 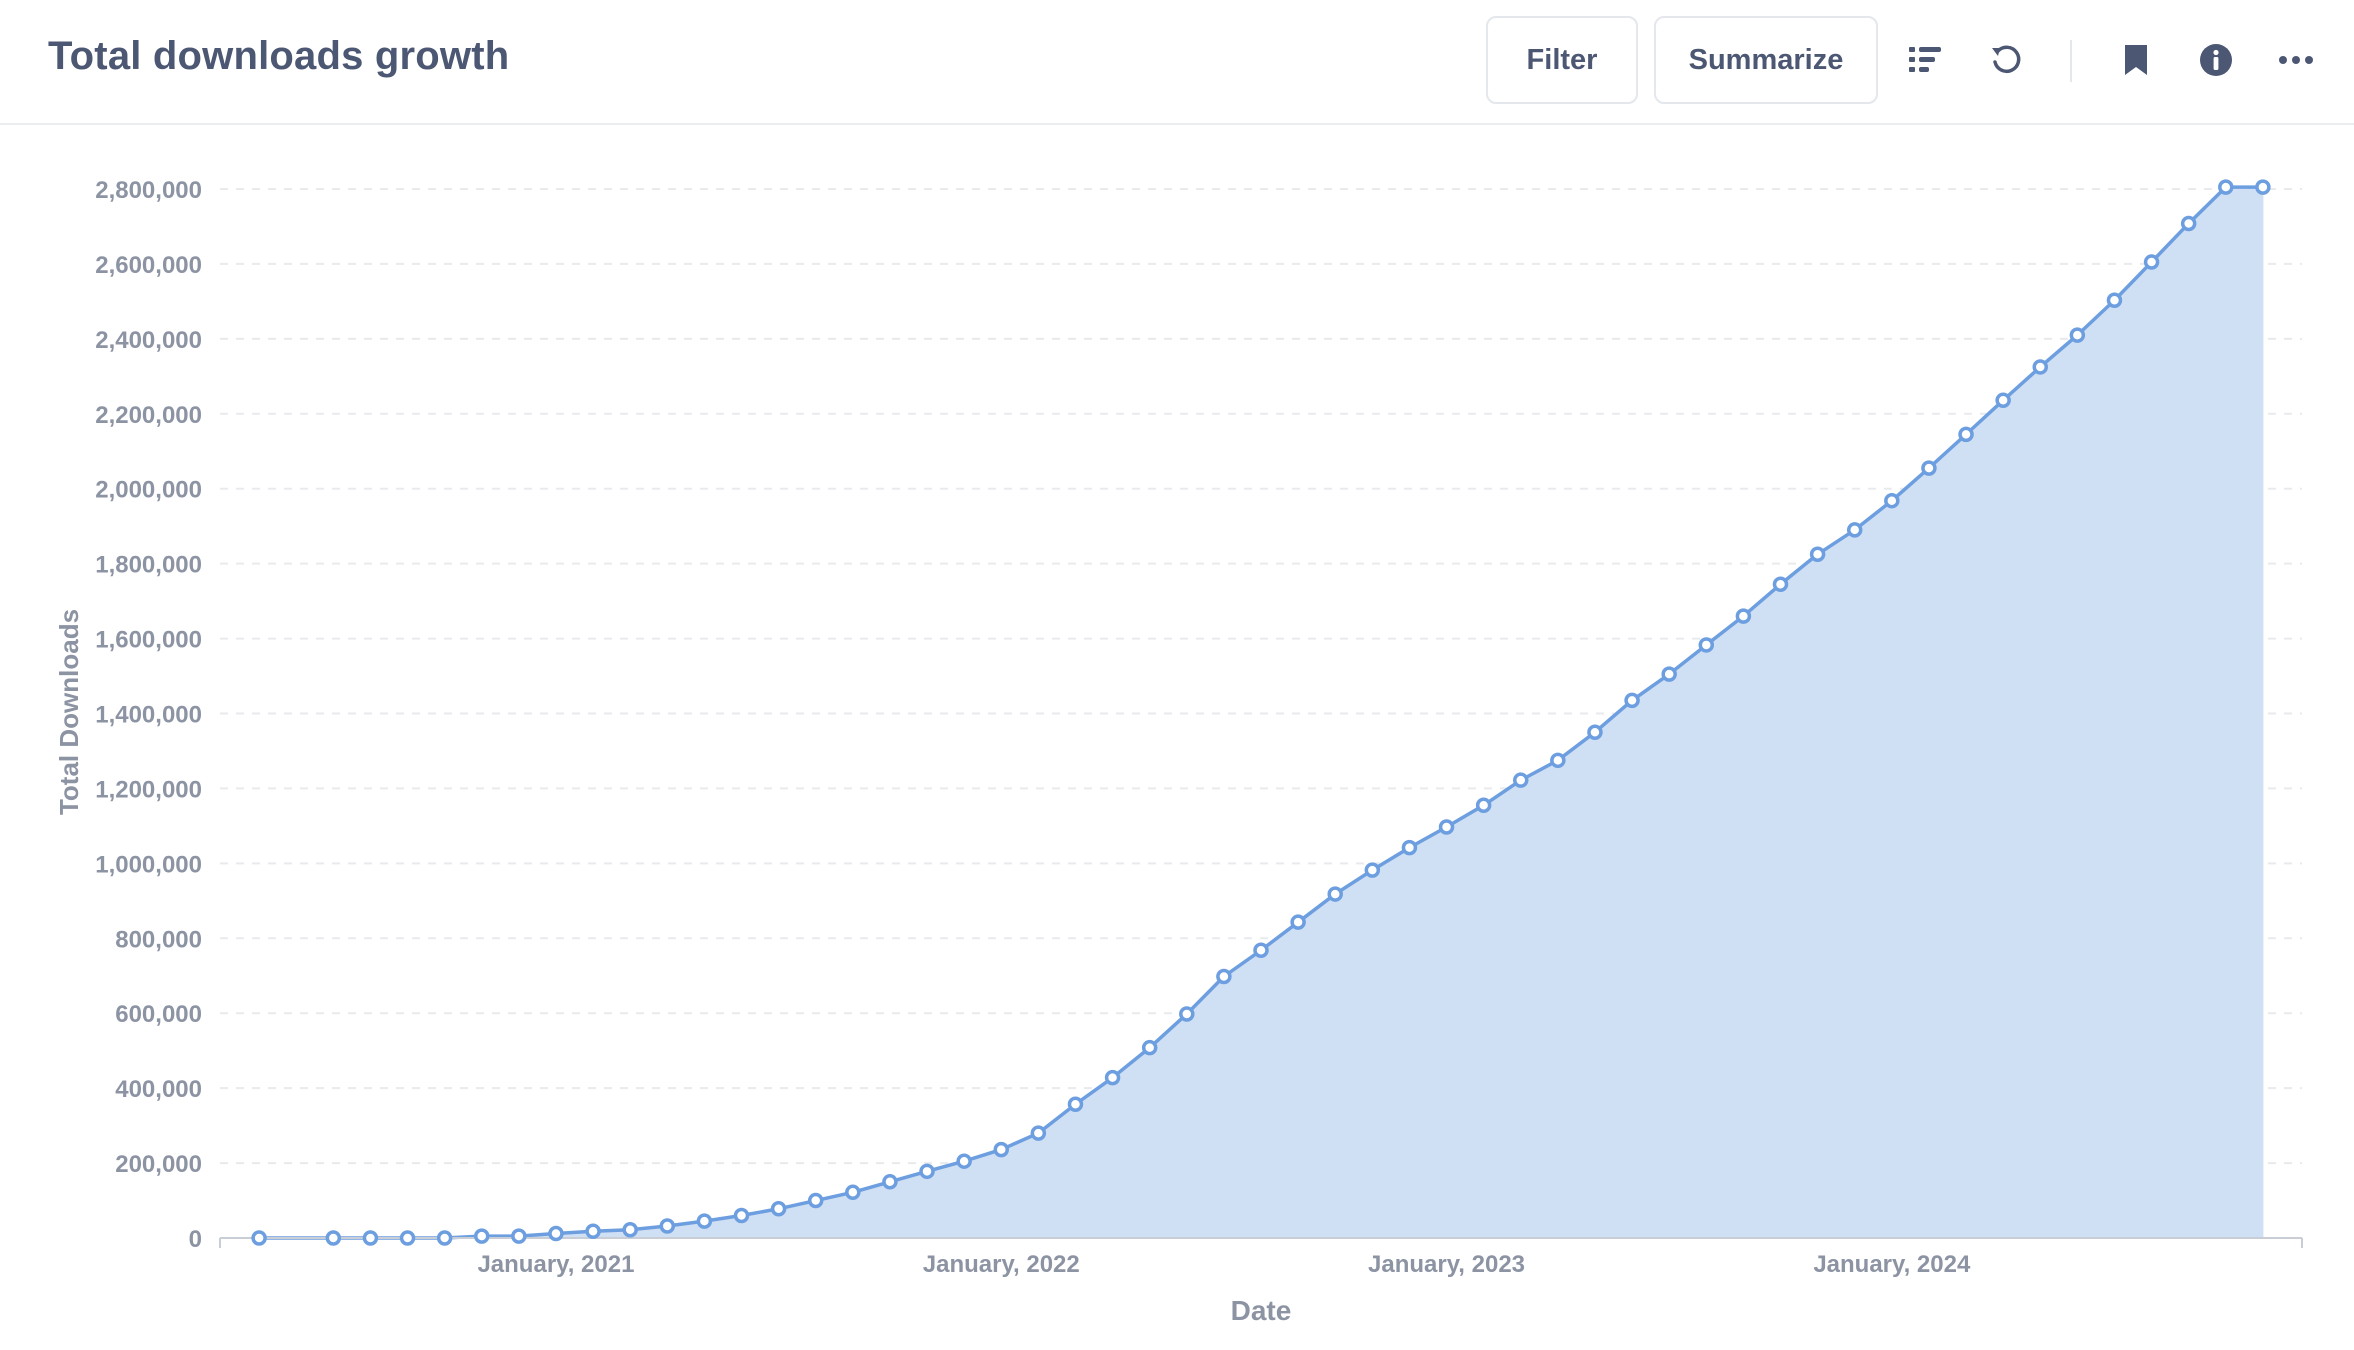 I want to click on info-icon, so click(x=2216, y=60).